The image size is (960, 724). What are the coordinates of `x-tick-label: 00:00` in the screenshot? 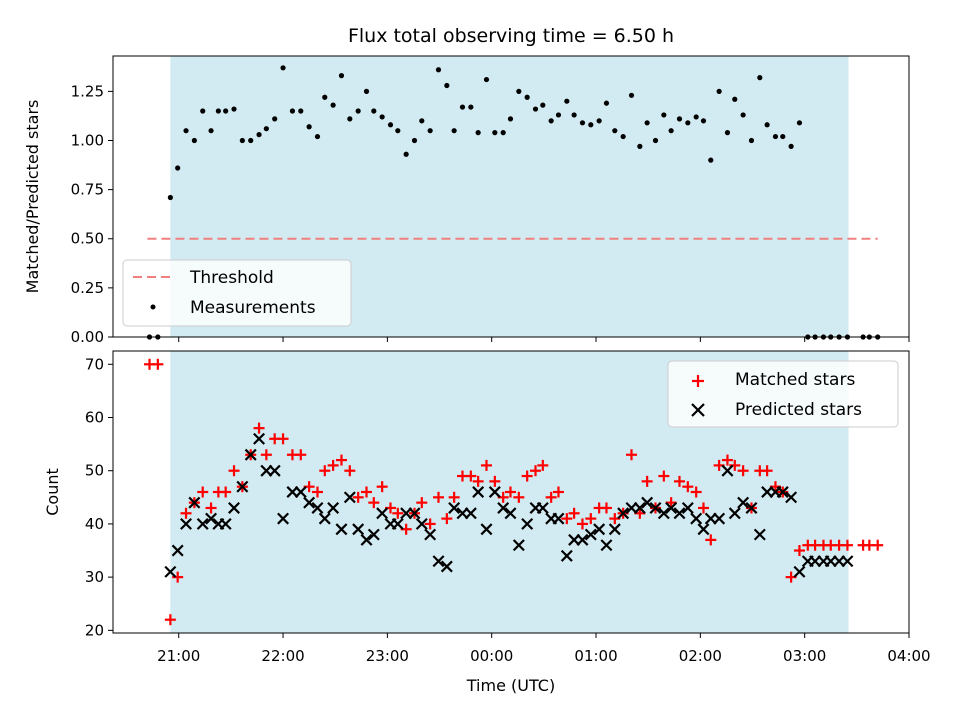 It's located at (491, 656).